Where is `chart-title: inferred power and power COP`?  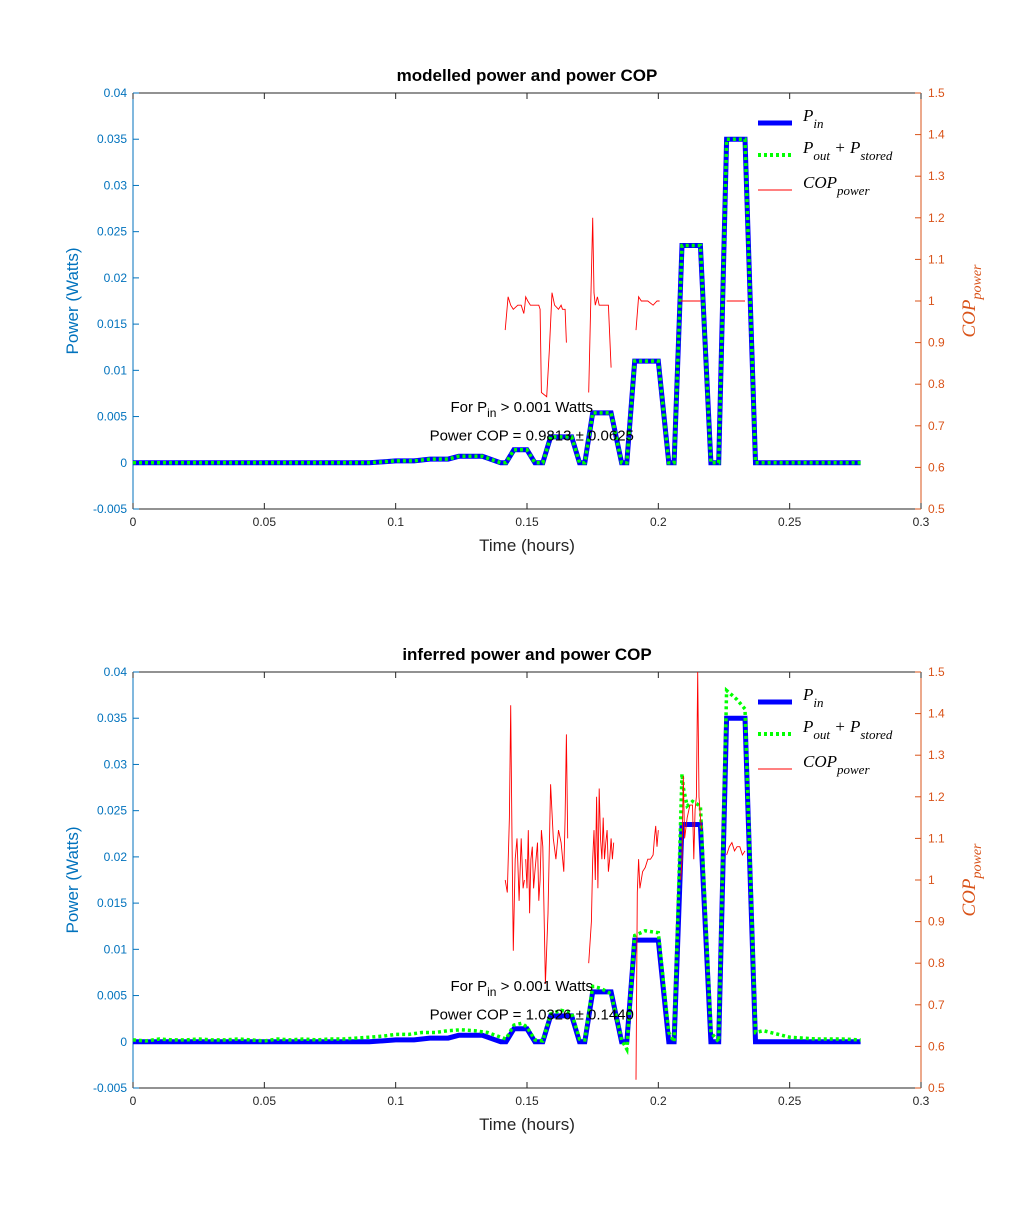
chart-title: inferred power and power COP is located at coordinates (526, 654).